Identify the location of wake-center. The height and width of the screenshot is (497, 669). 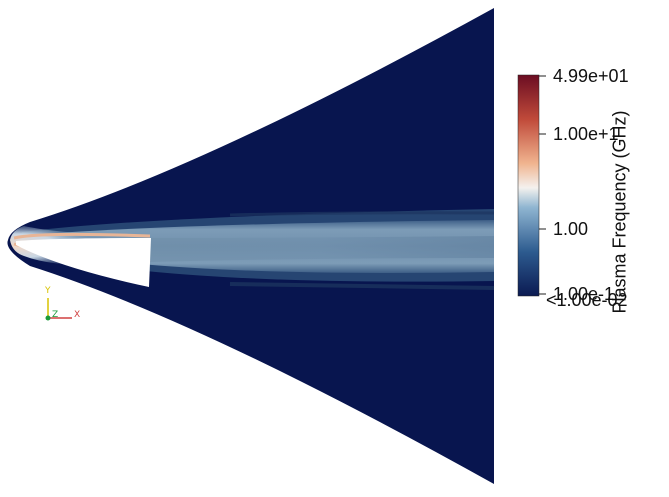
(322, 249).